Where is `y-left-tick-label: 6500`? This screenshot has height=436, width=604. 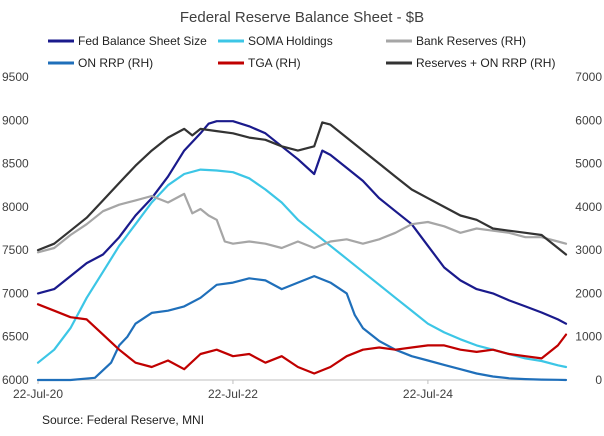 y-left-tick-label: 6500 is located at coordinates (15, 337).